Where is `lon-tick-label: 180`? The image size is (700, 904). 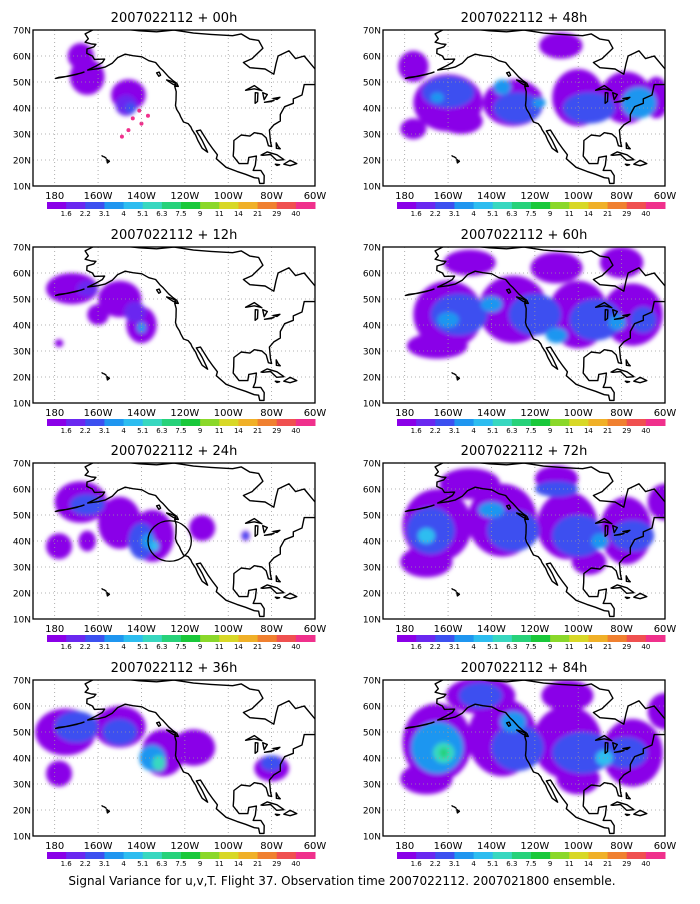 lon-tick-label: 180 is located at coordinates (404, 846).